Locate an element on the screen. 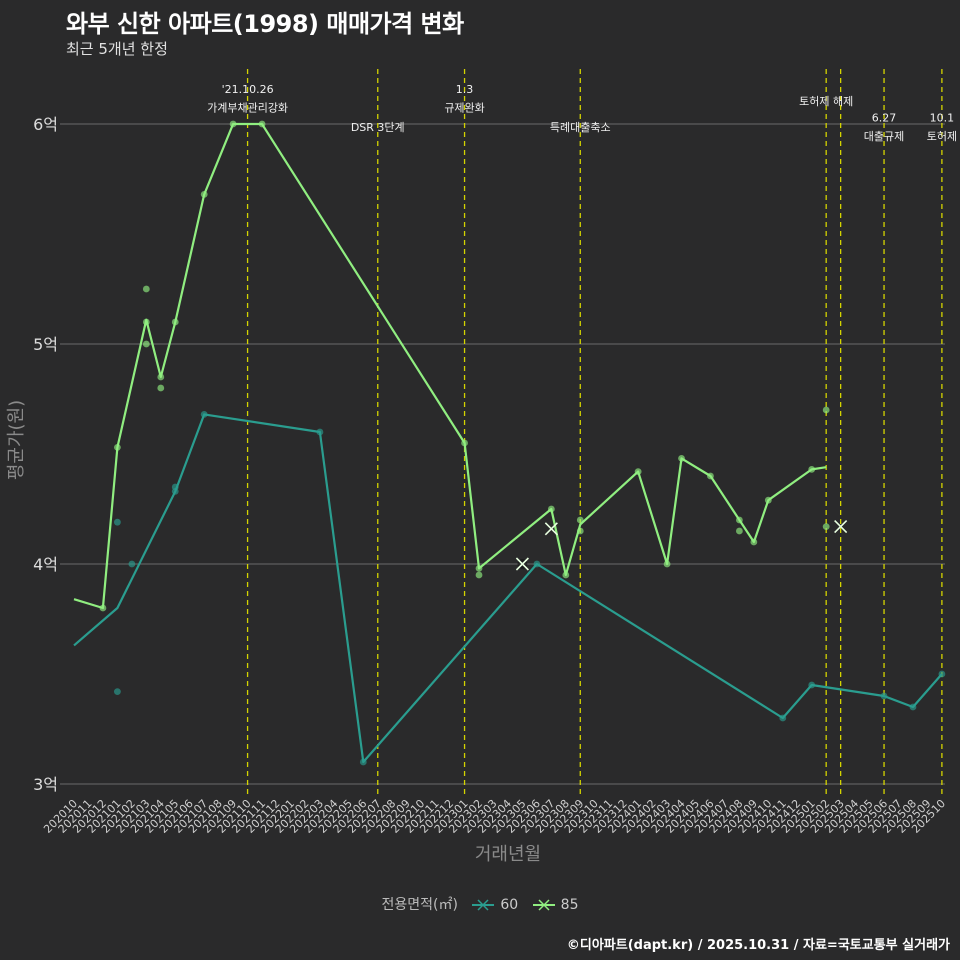 The width and height of the screenshot is (960, 960). y-tick-label: 6억 is located at coordinates (45, 124).